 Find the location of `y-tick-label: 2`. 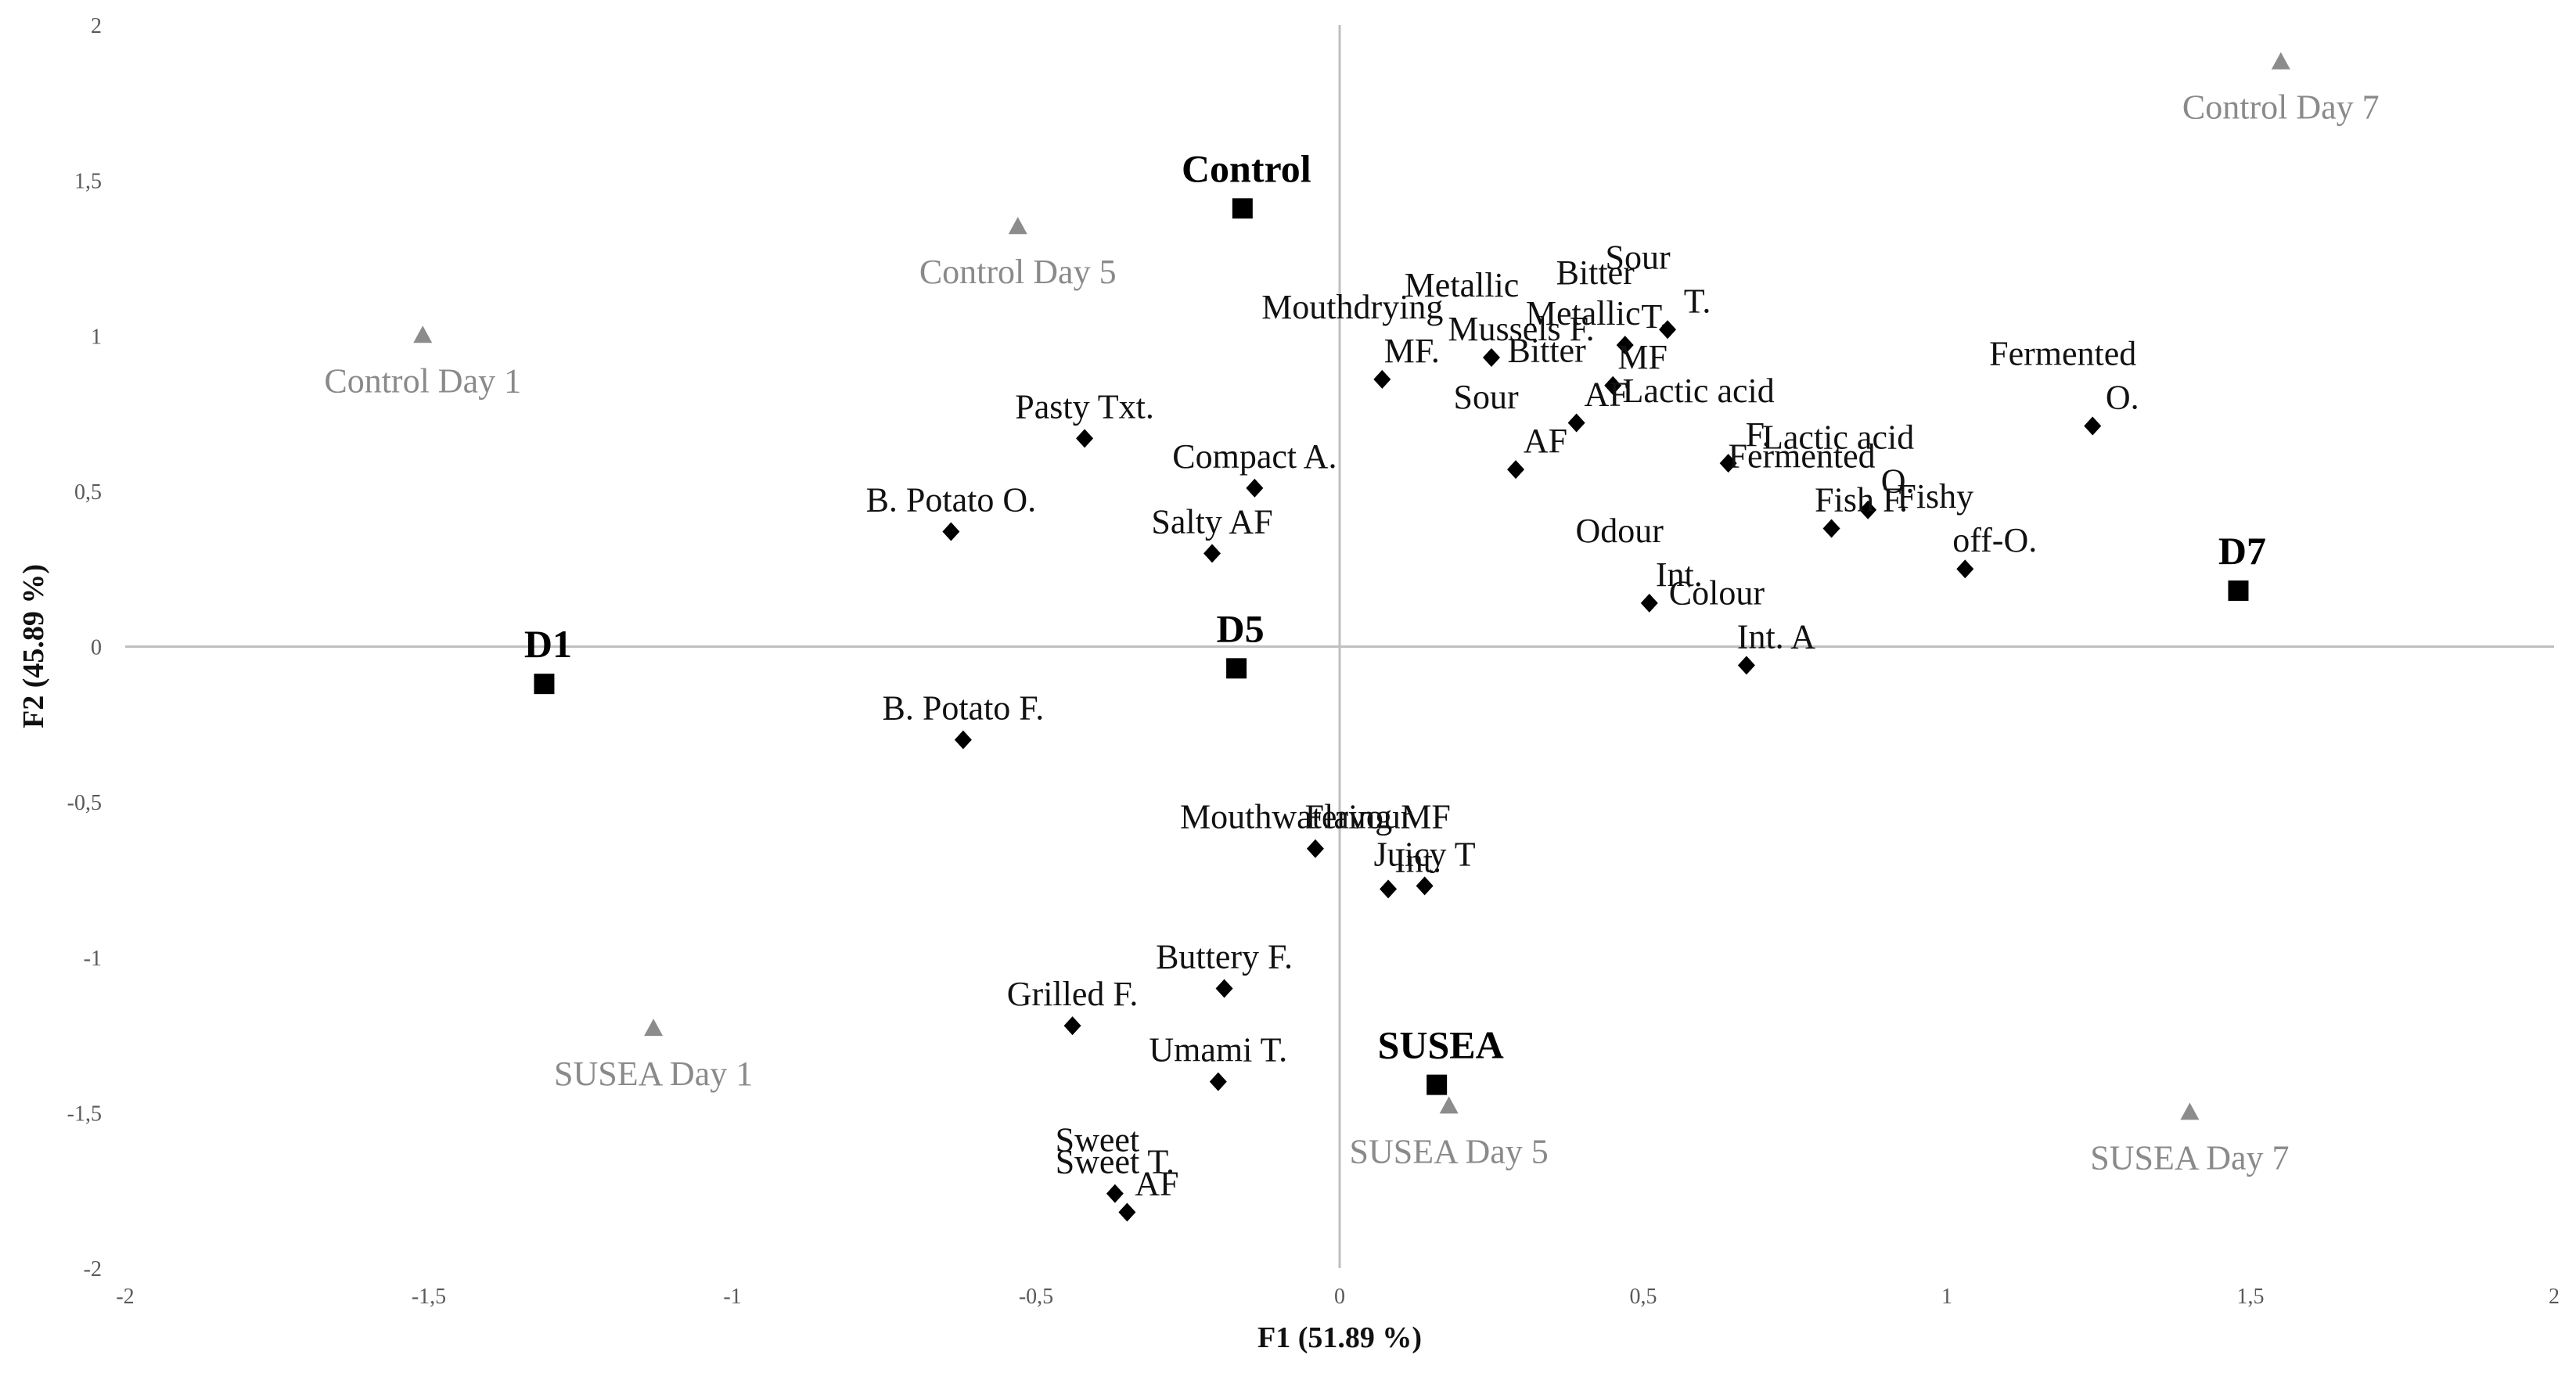

y-tick-label: 2 is located at coordinates (96, 26).